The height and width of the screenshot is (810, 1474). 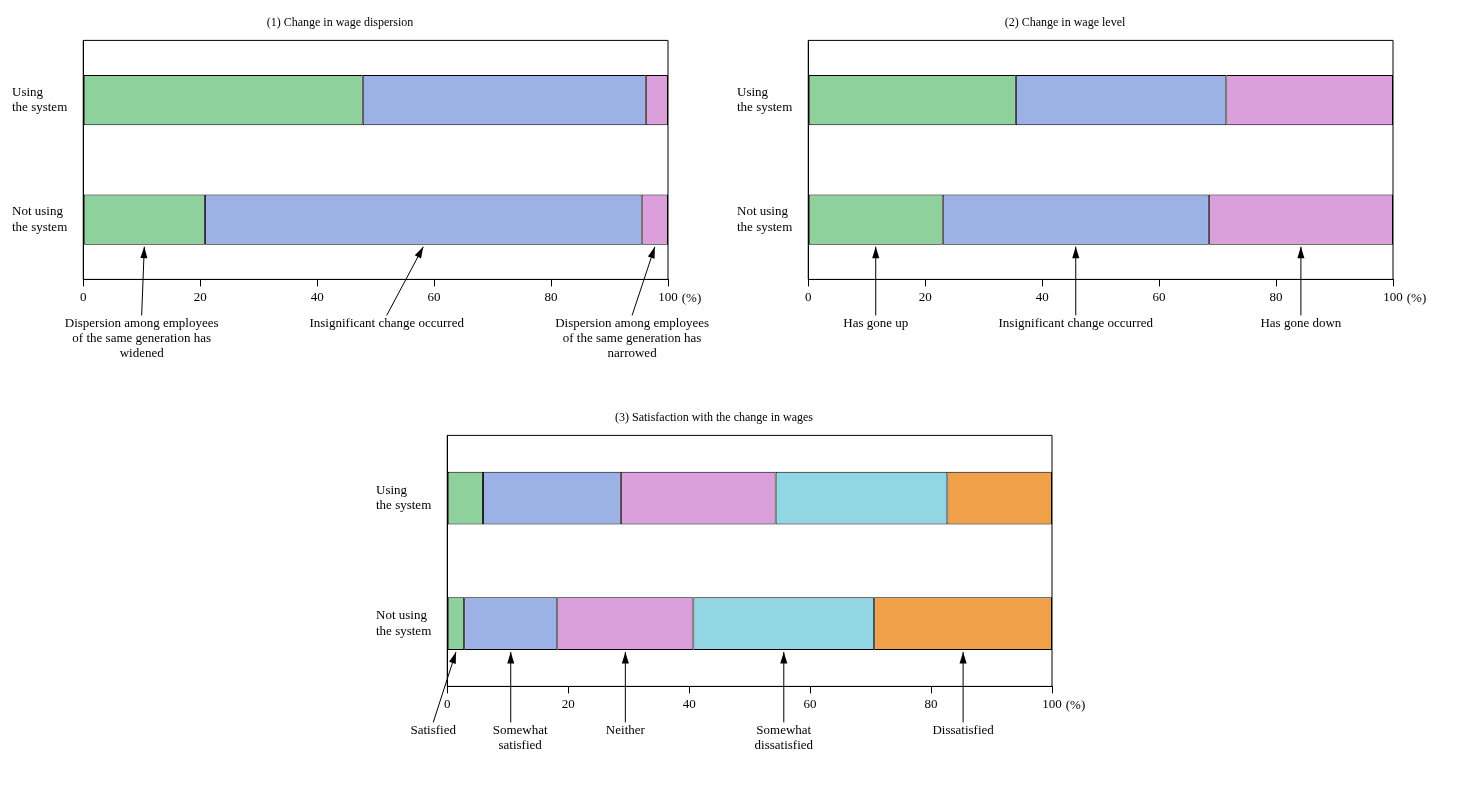 What do you see at coordinates (1301, 323) in the screenshot?
I see `text: Has gone down` at bounding box center [1301, 323].